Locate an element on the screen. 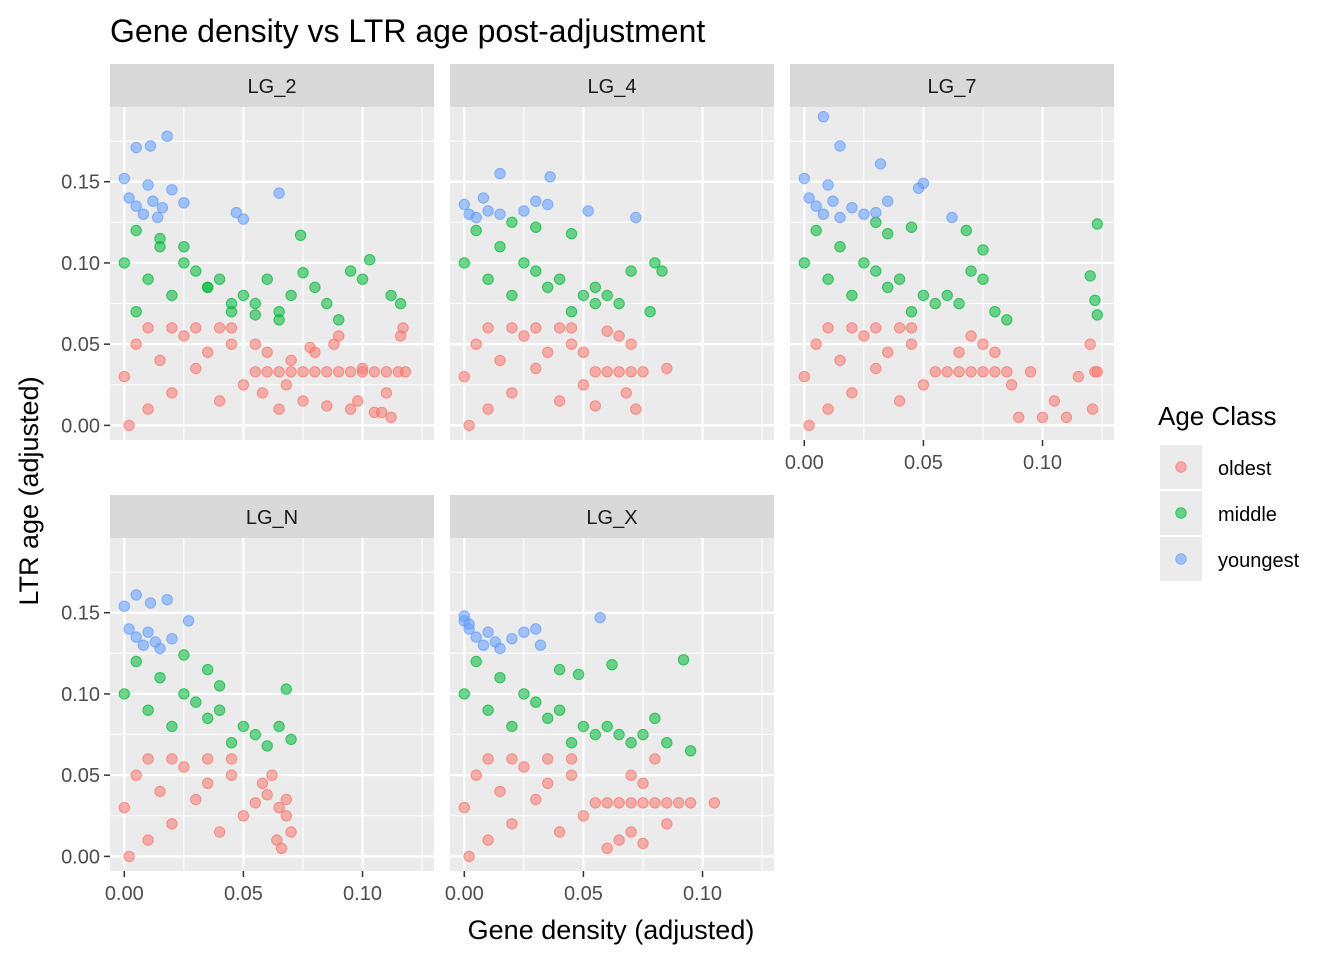  plot-panel is located at coordinates (612, 273).